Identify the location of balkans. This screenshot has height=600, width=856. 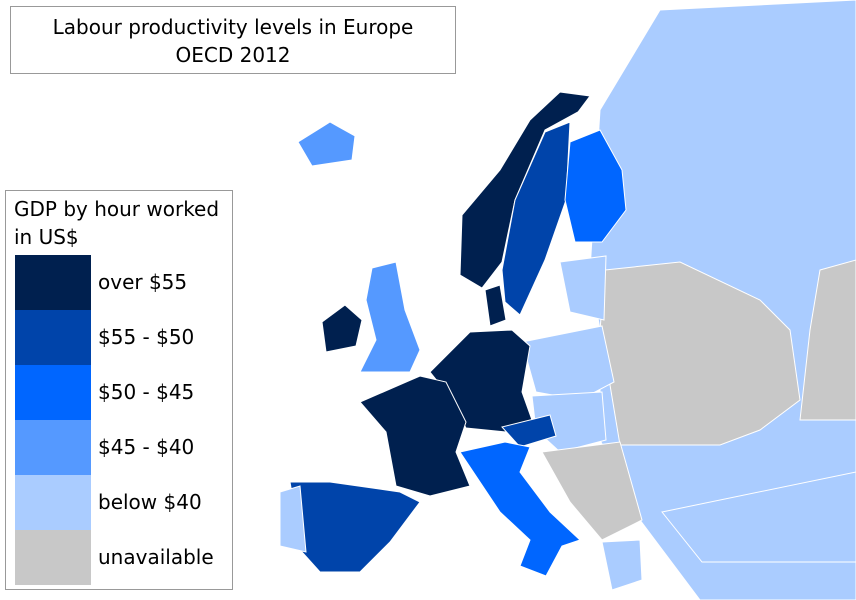
(592, 491).